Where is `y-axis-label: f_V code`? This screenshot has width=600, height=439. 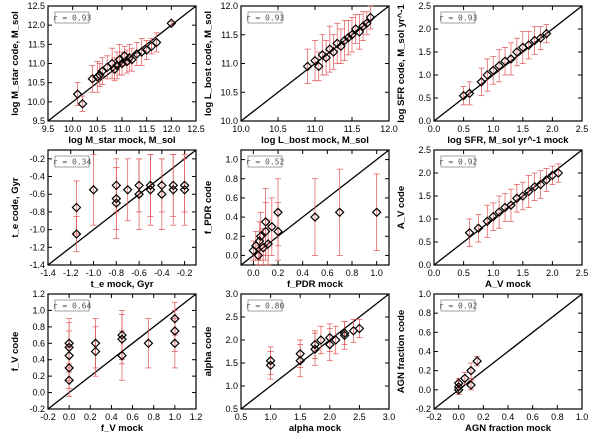 y-axis-label: f_V code is located at coordinates (15, 352).